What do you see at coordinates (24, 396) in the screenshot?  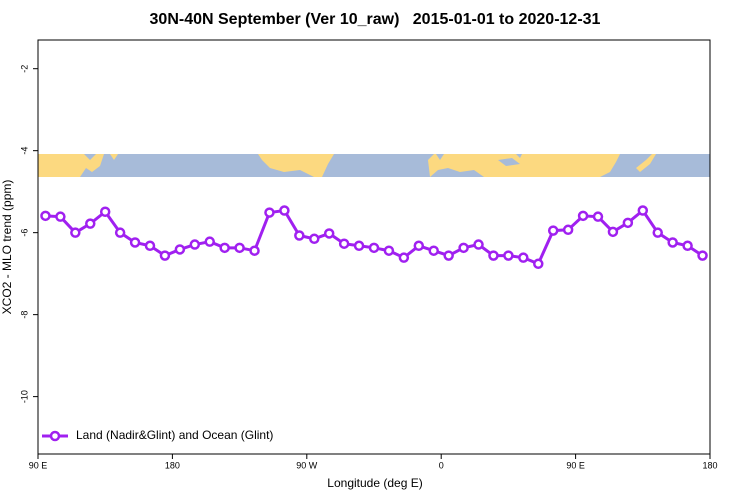 I see `y-tick-label: -10` at bounding box center [24, 396].